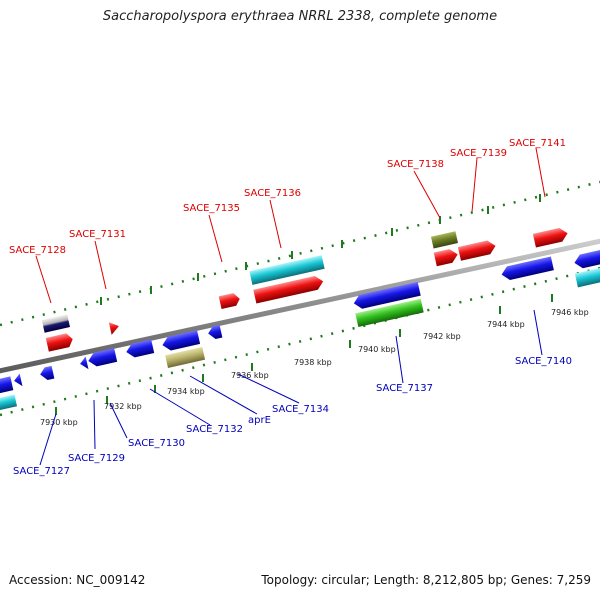 Image resolution: width=600 pixels, height=600 pixels. What do you see at coordinates (211, 208) in the screenshot?
I see `gene-label: SACE_7135` at bounding box center [211, 208].